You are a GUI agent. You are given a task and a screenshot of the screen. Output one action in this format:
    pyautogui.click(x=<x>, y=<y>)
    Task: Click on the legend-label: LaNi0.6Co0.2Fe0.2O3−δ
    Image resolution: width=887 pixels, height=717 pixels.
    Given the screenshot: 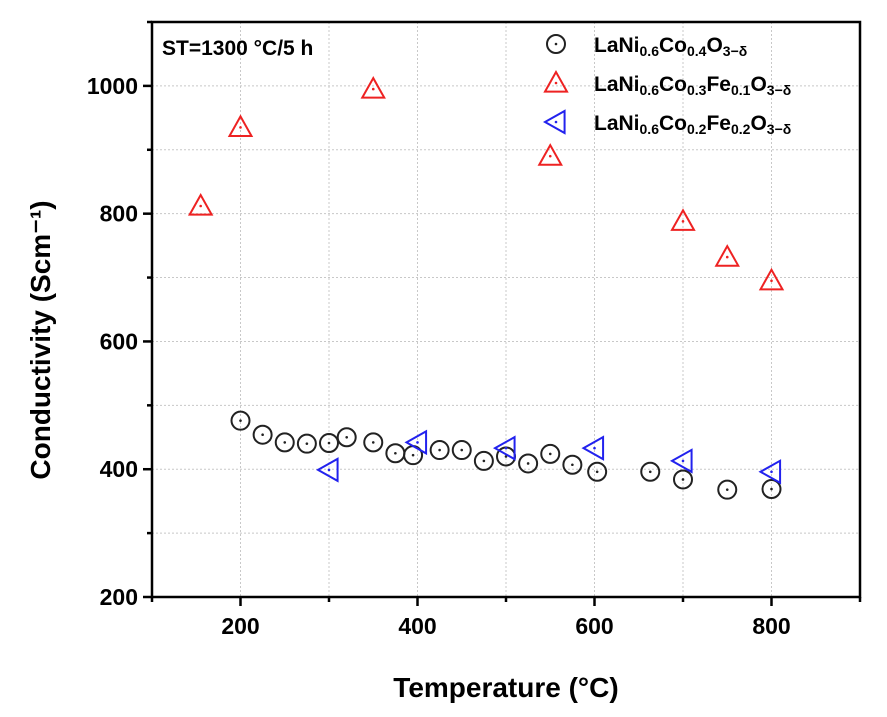 What is the action you would take?
    pyautogui.click(x=692, y=124)
    